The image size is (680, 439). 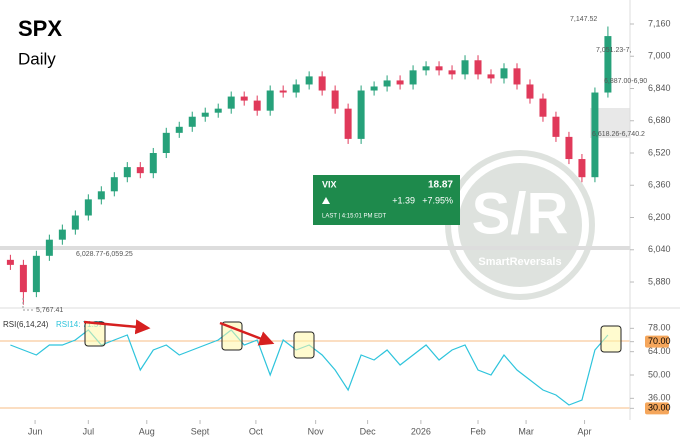 What do you see at coordinates (37, 58) in the screenshot?
I see `chart-subtitle: Daily` at bounding box center [37, 58].